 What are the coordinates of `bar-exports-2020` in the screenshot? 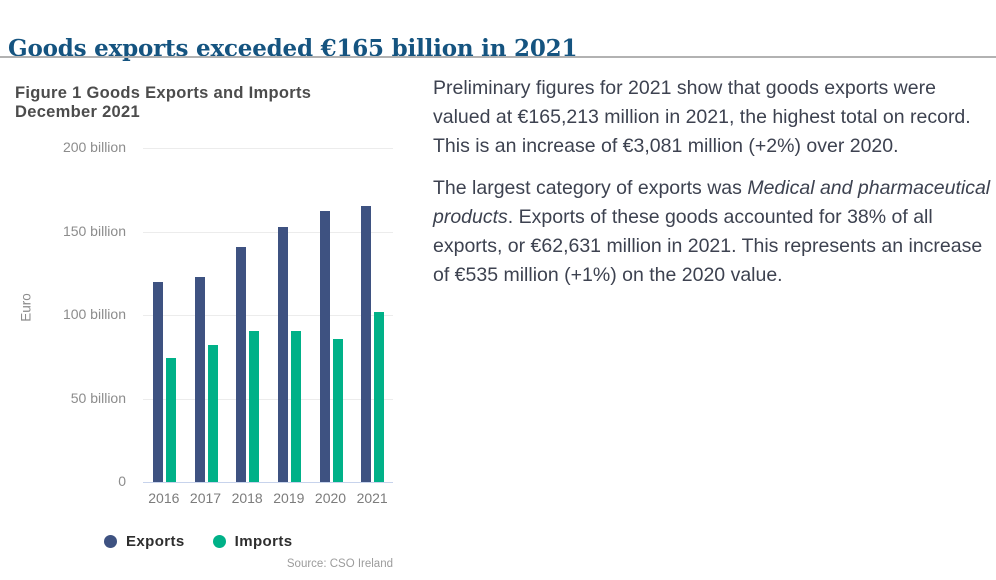 It's located at (325, 346).